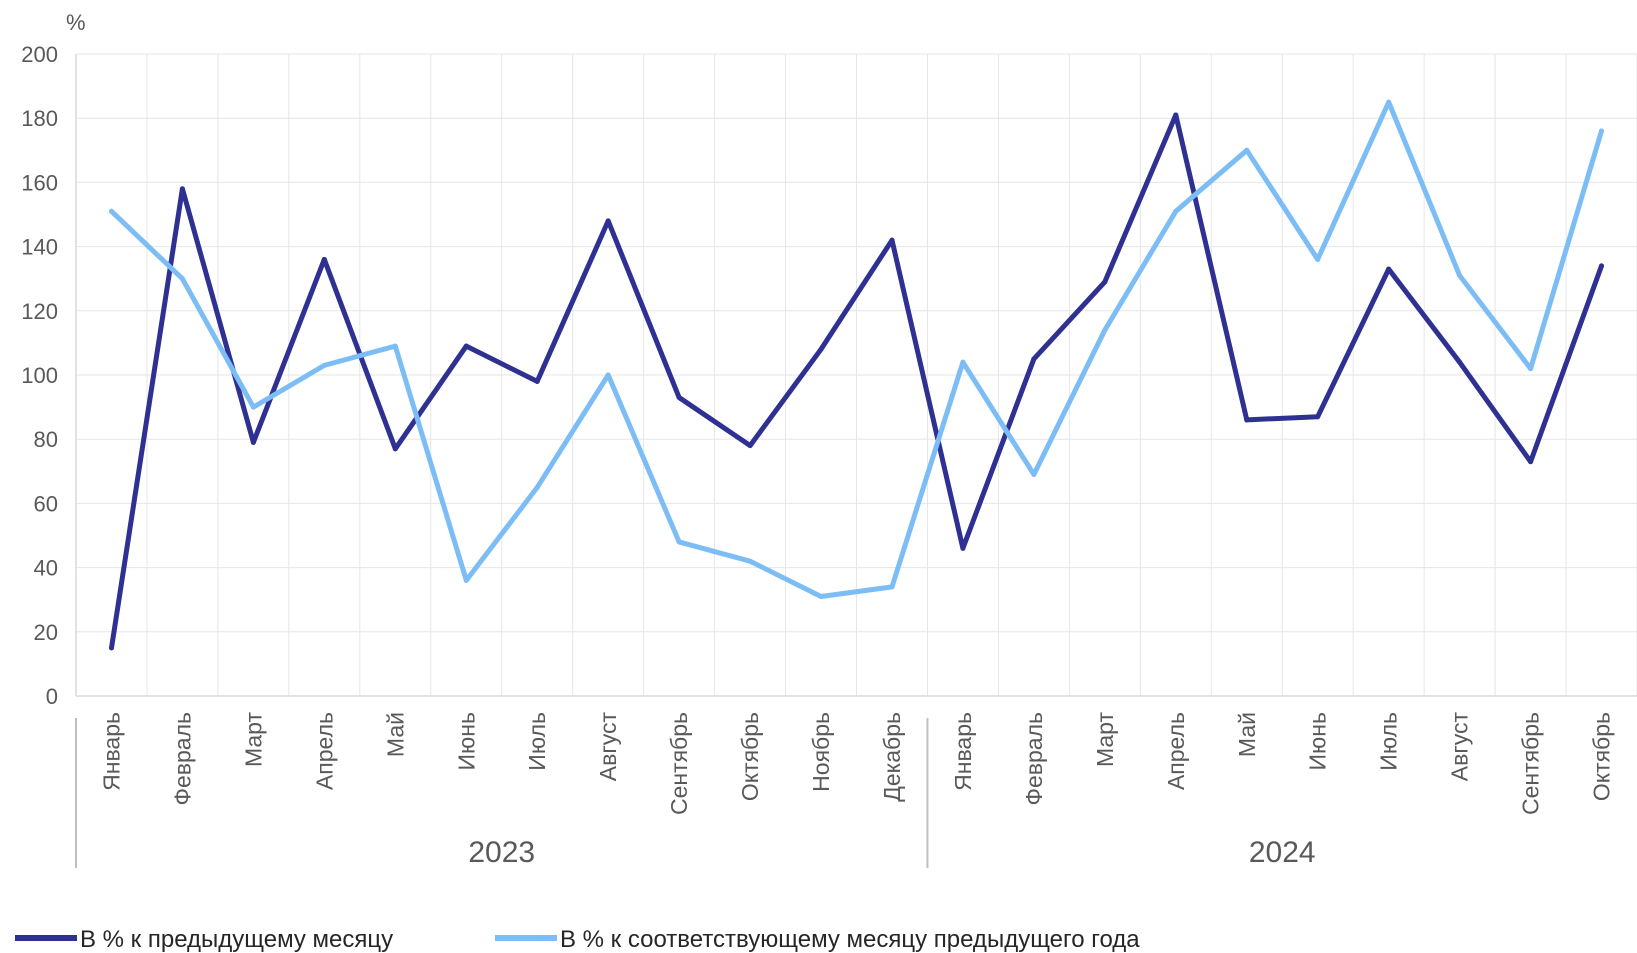  What do you see at coordinates (76, 22) in the screenshot?
I see `y-axis-unit-label: %` at bounding box center [76, 22].